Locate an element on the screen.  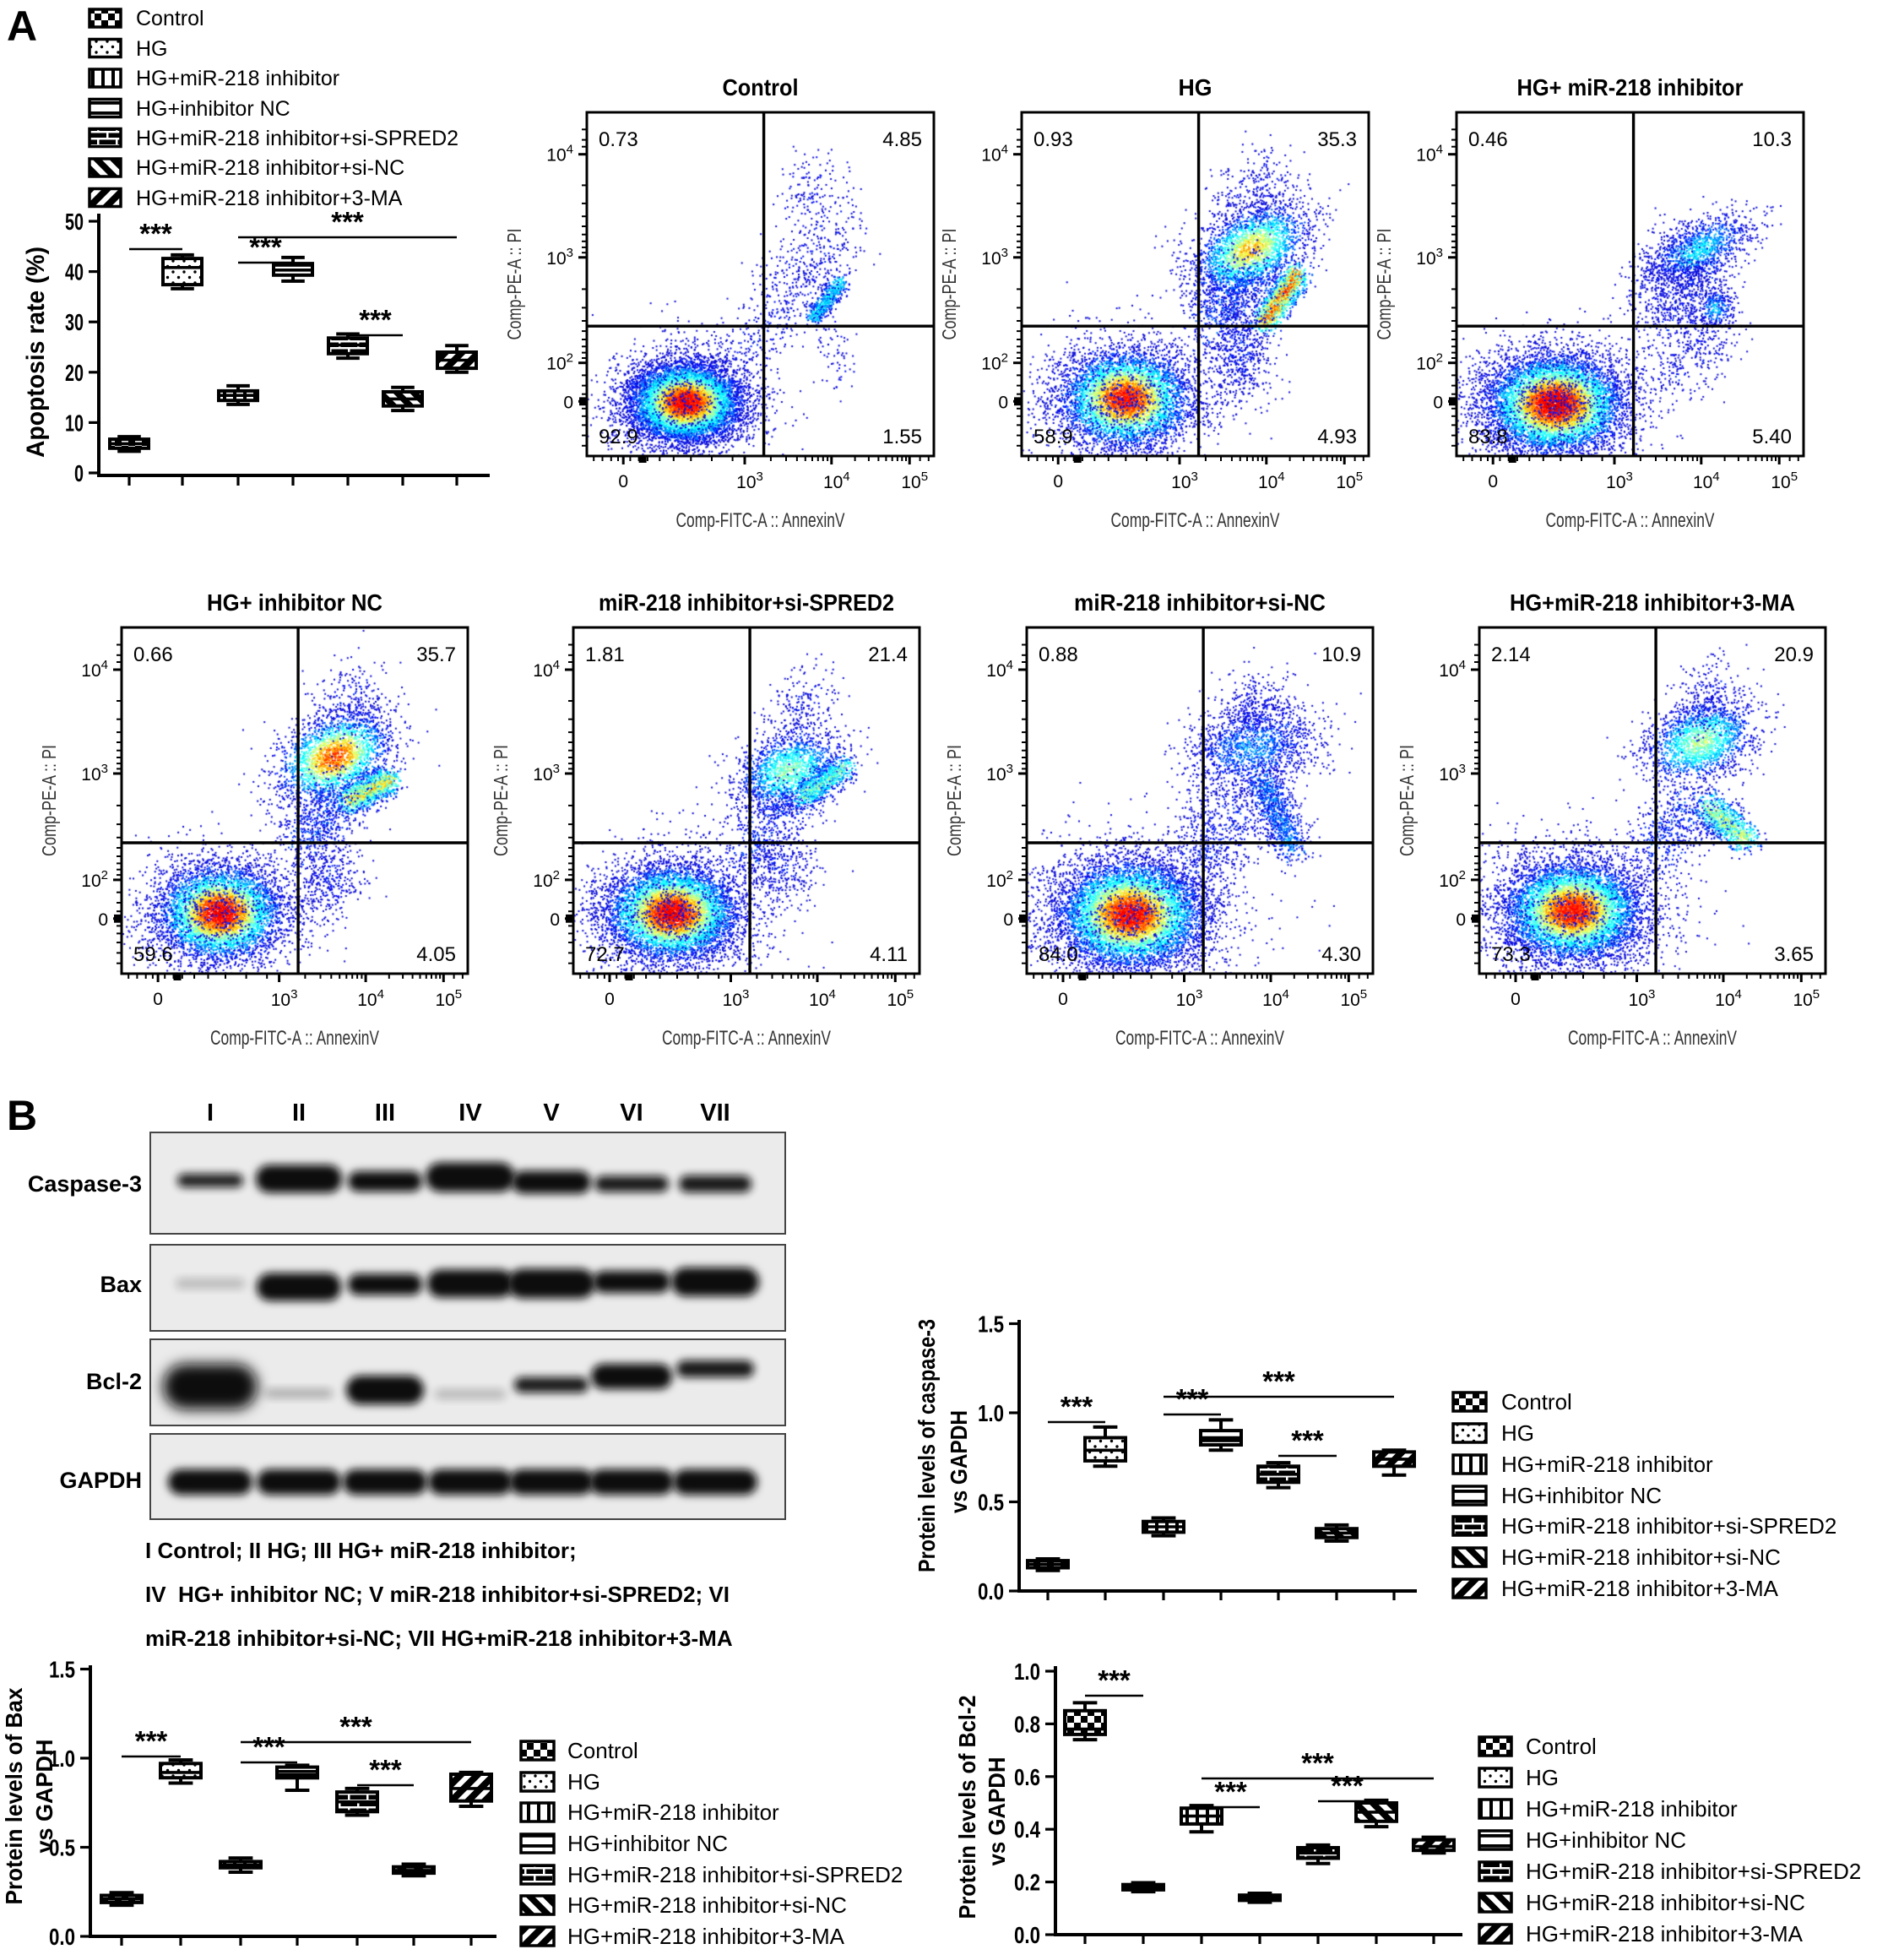
svg-text: II is located at coordinates (299, 1113).